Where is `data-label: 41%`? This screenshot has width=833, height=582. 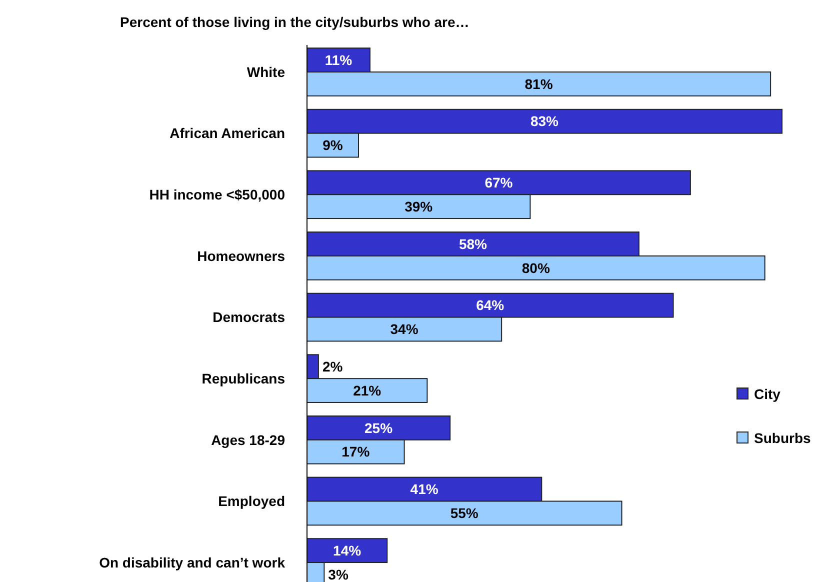
data-label: 41% is located at coordinates (424, 489).